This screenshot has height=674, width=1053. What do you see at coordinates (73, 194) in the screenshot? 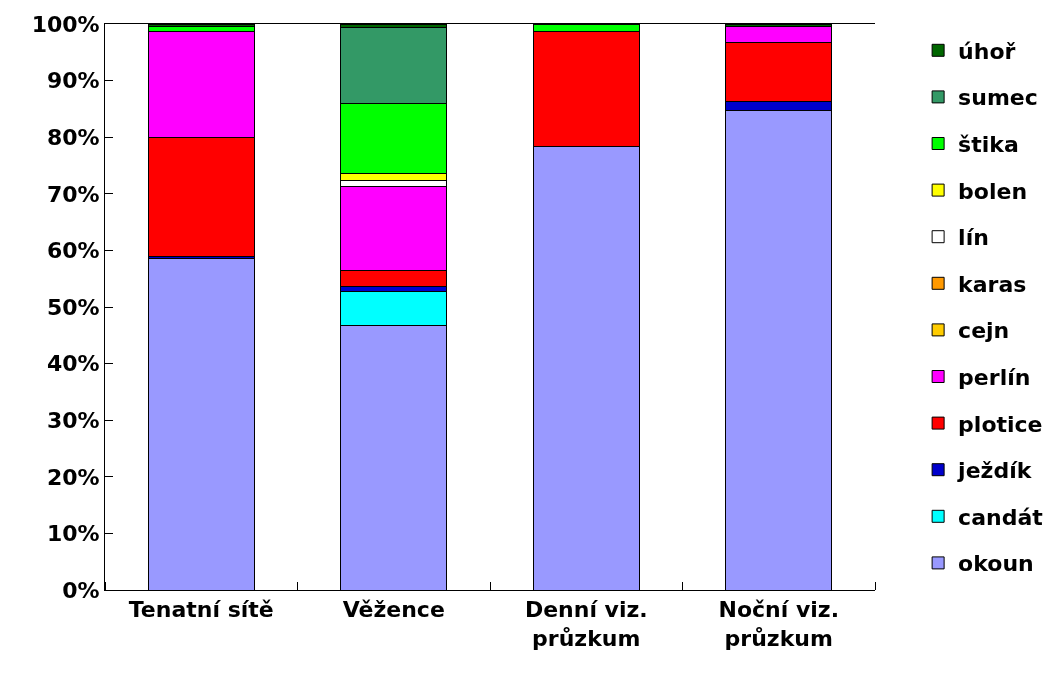
I see `y-tick-label: 70%` at bounding box center [73, 194].